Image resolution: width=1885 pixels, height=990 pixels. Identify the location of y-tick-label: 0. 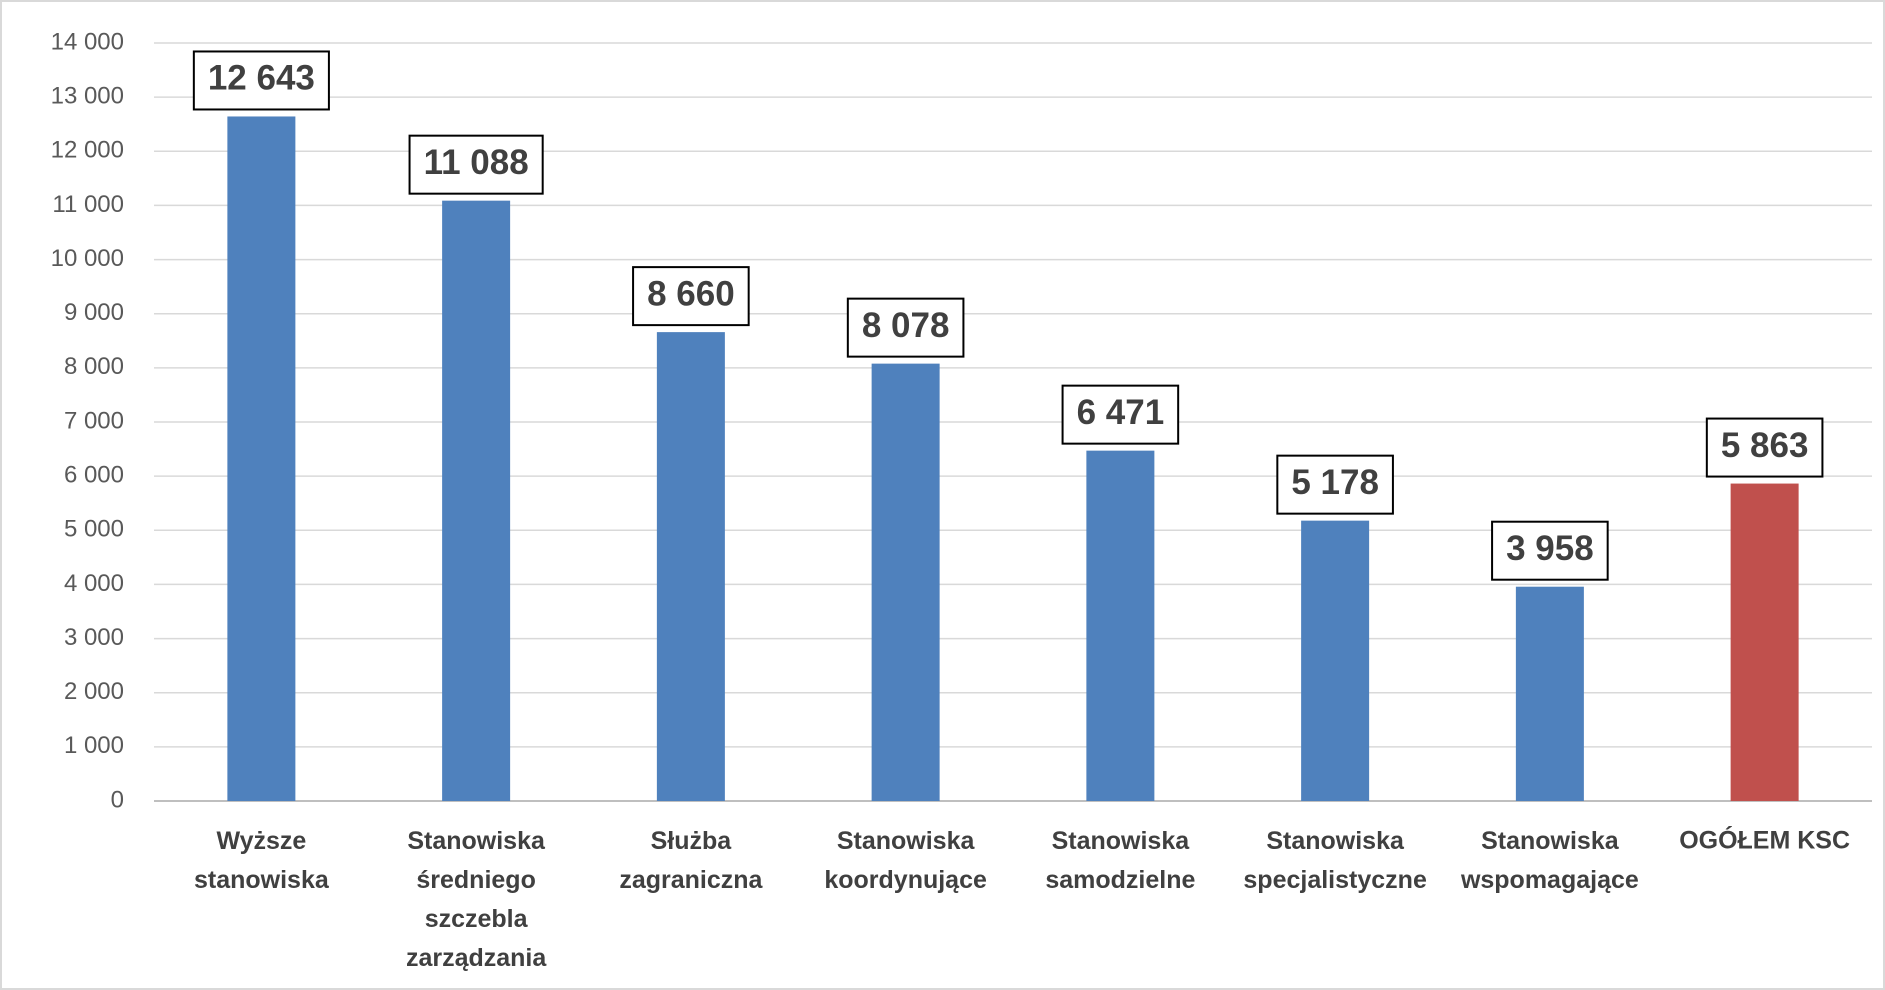
(117, 799).